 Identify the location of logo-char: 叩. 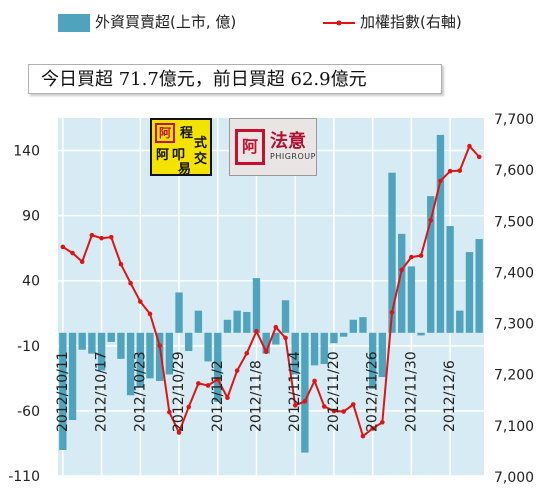
(179, 155).